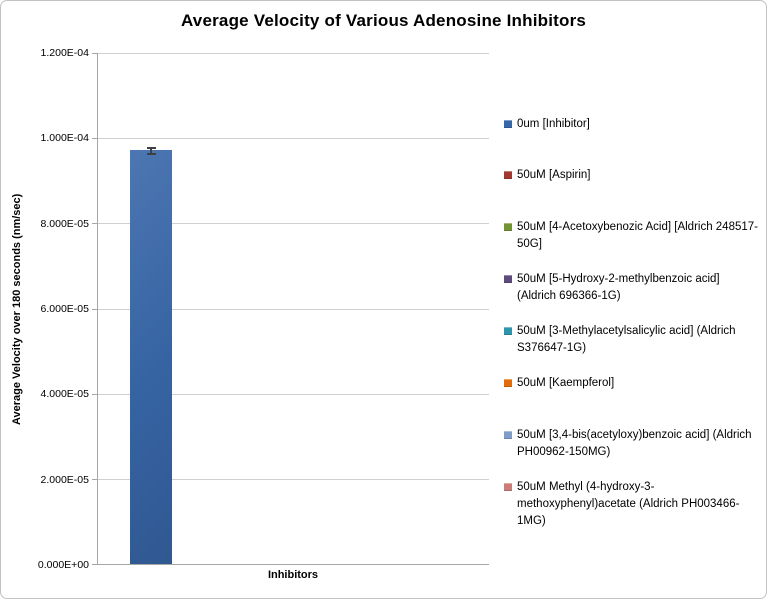 The width and height of the screenshot is (767, 600). I want to click on legend-entry: 50uM [Kaempferol], so click(633, 383).